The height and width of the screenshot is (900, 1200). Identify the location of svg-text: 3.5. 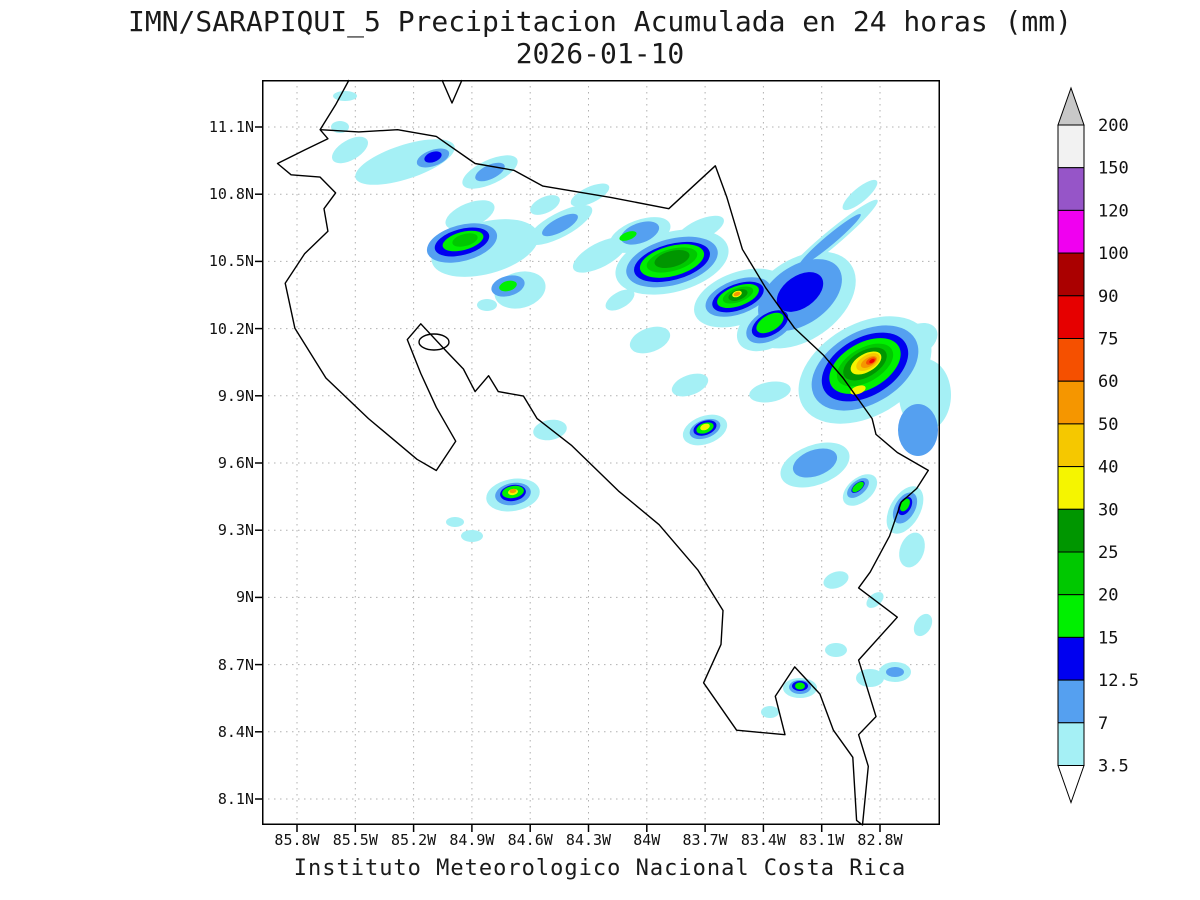
(1113, 767).